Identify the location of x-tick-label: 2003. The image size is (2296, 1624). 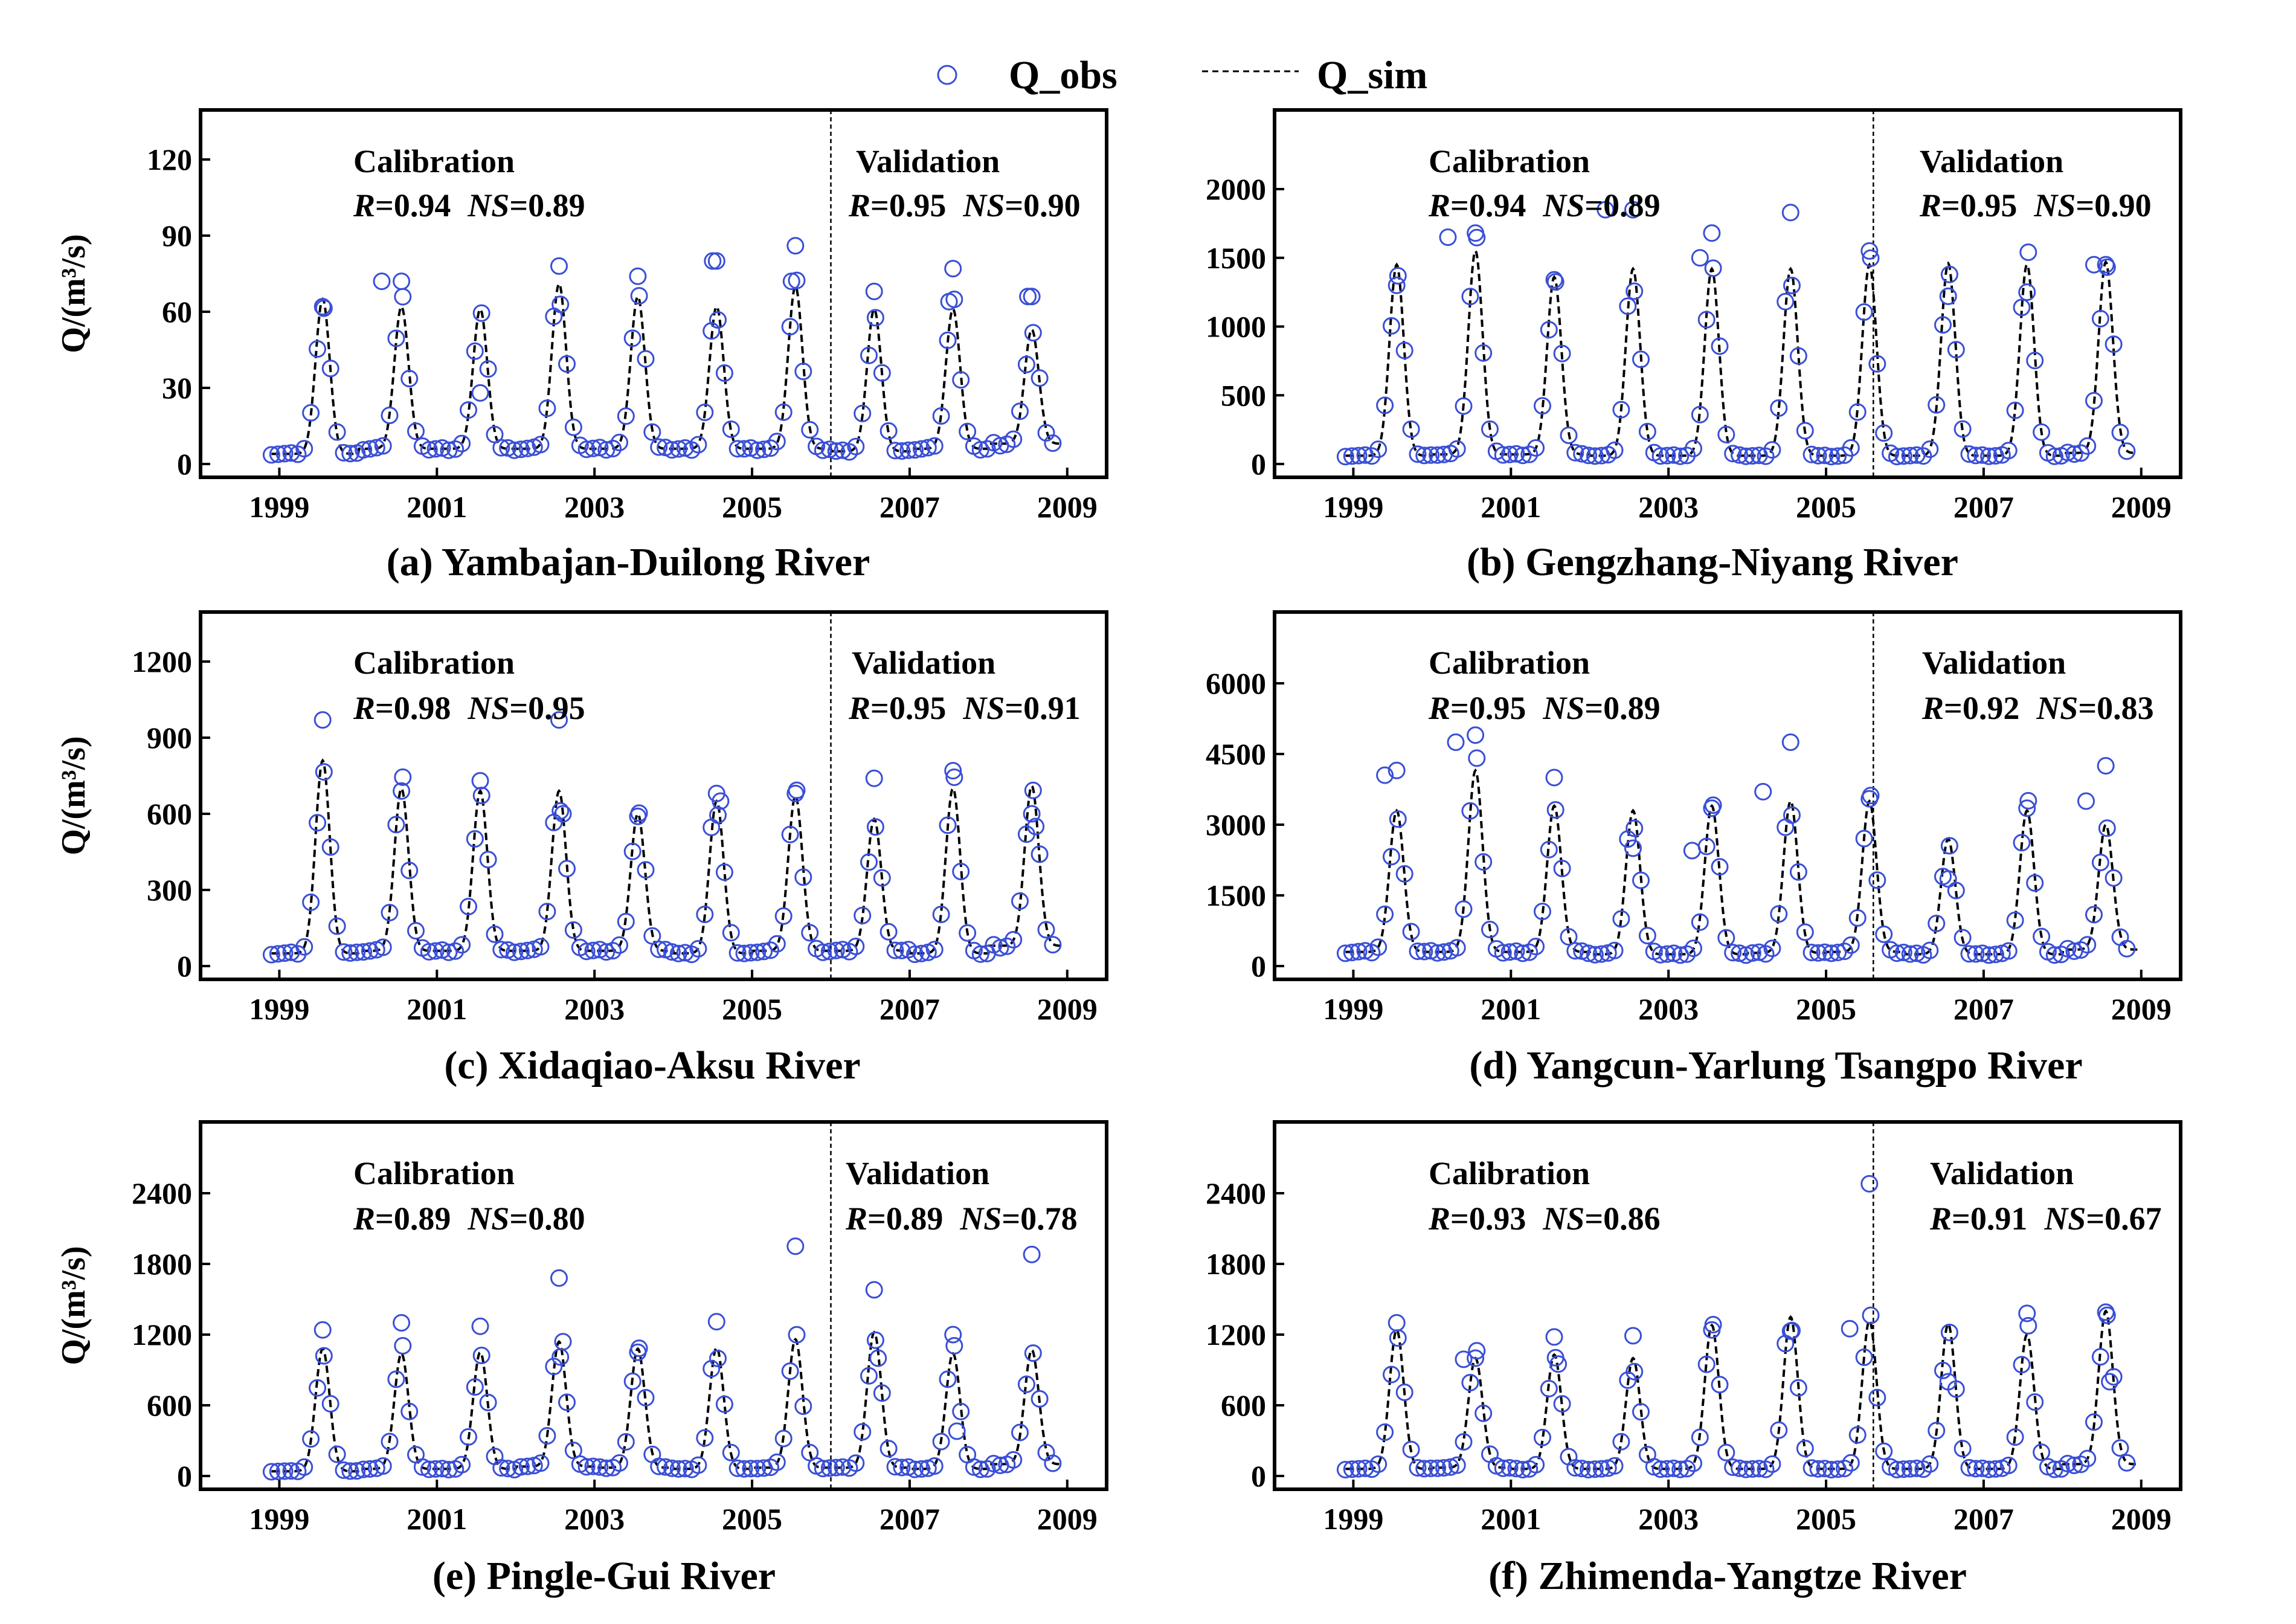
(594, 1519).